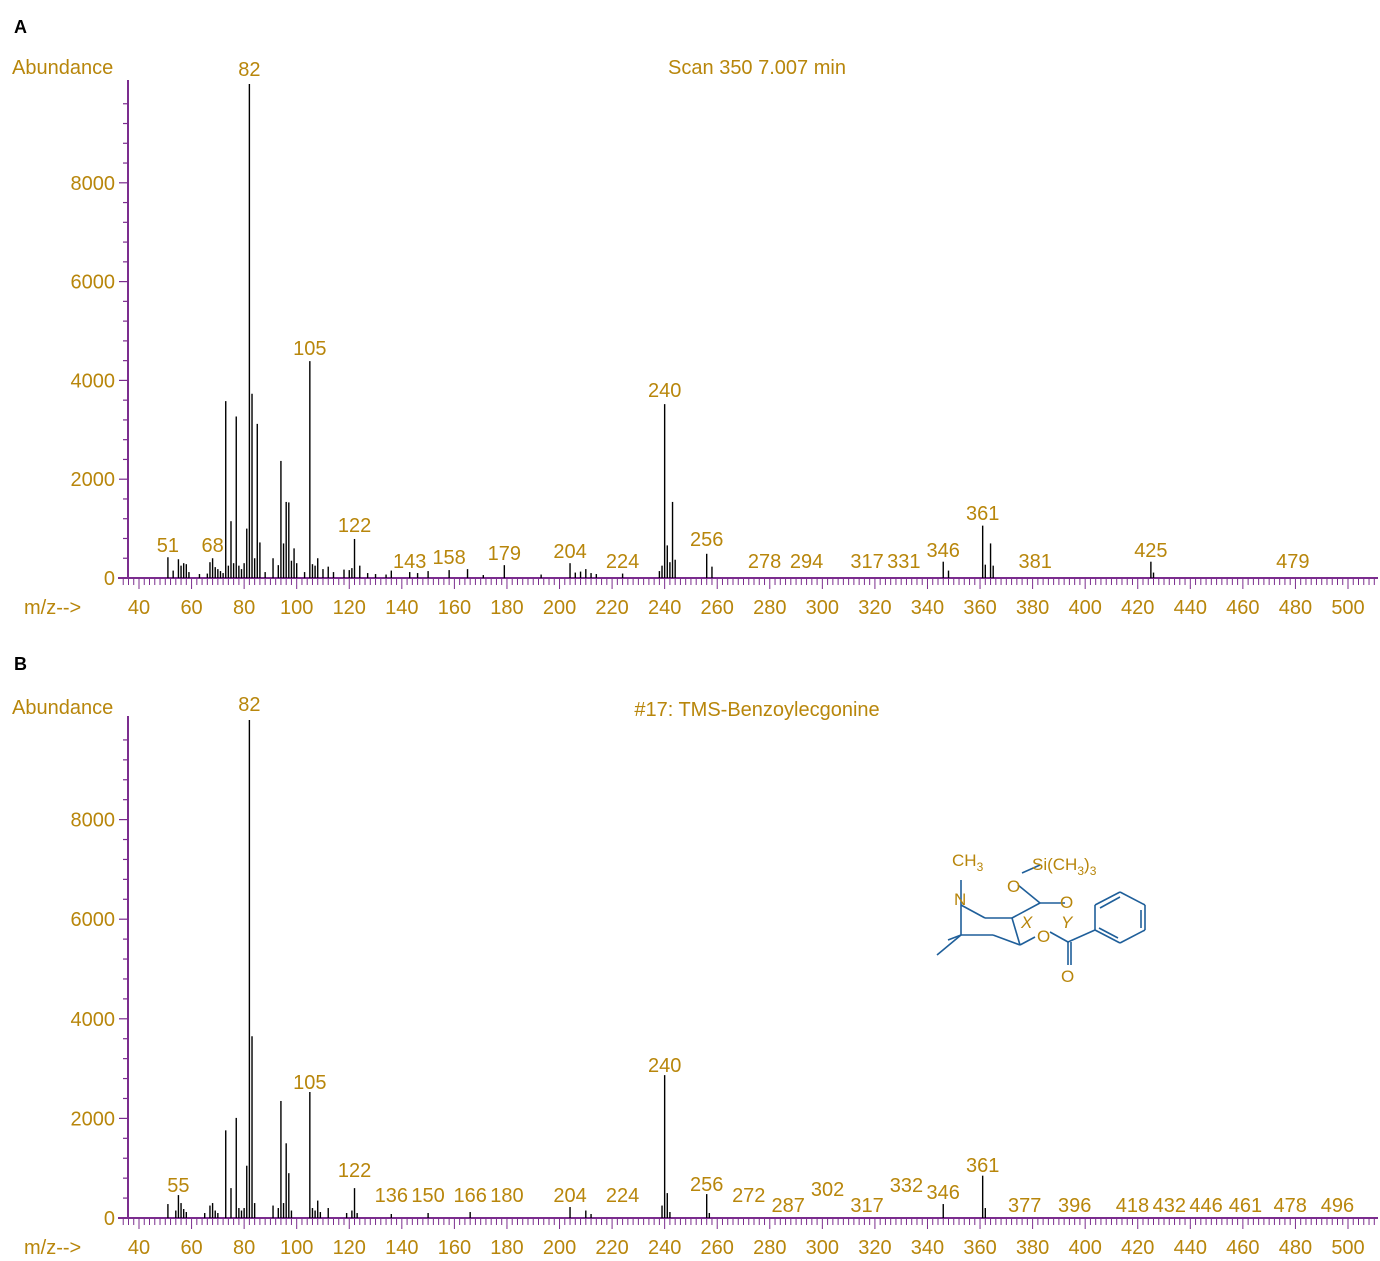 The height and width of the screenshot is (1261, 1380). Describe the element at coordinates (20, 27) in the screenshot. I see `panel-label: A` at that location.